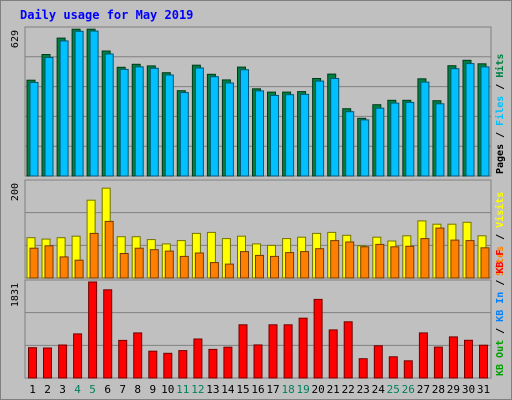 Image resolution: width=512 pixels, height=400 pixels. What do you see at coordinates (500, 307) in the screenshot?
I see `legend-kb-in: KB In` at bounding box center [500, 307].